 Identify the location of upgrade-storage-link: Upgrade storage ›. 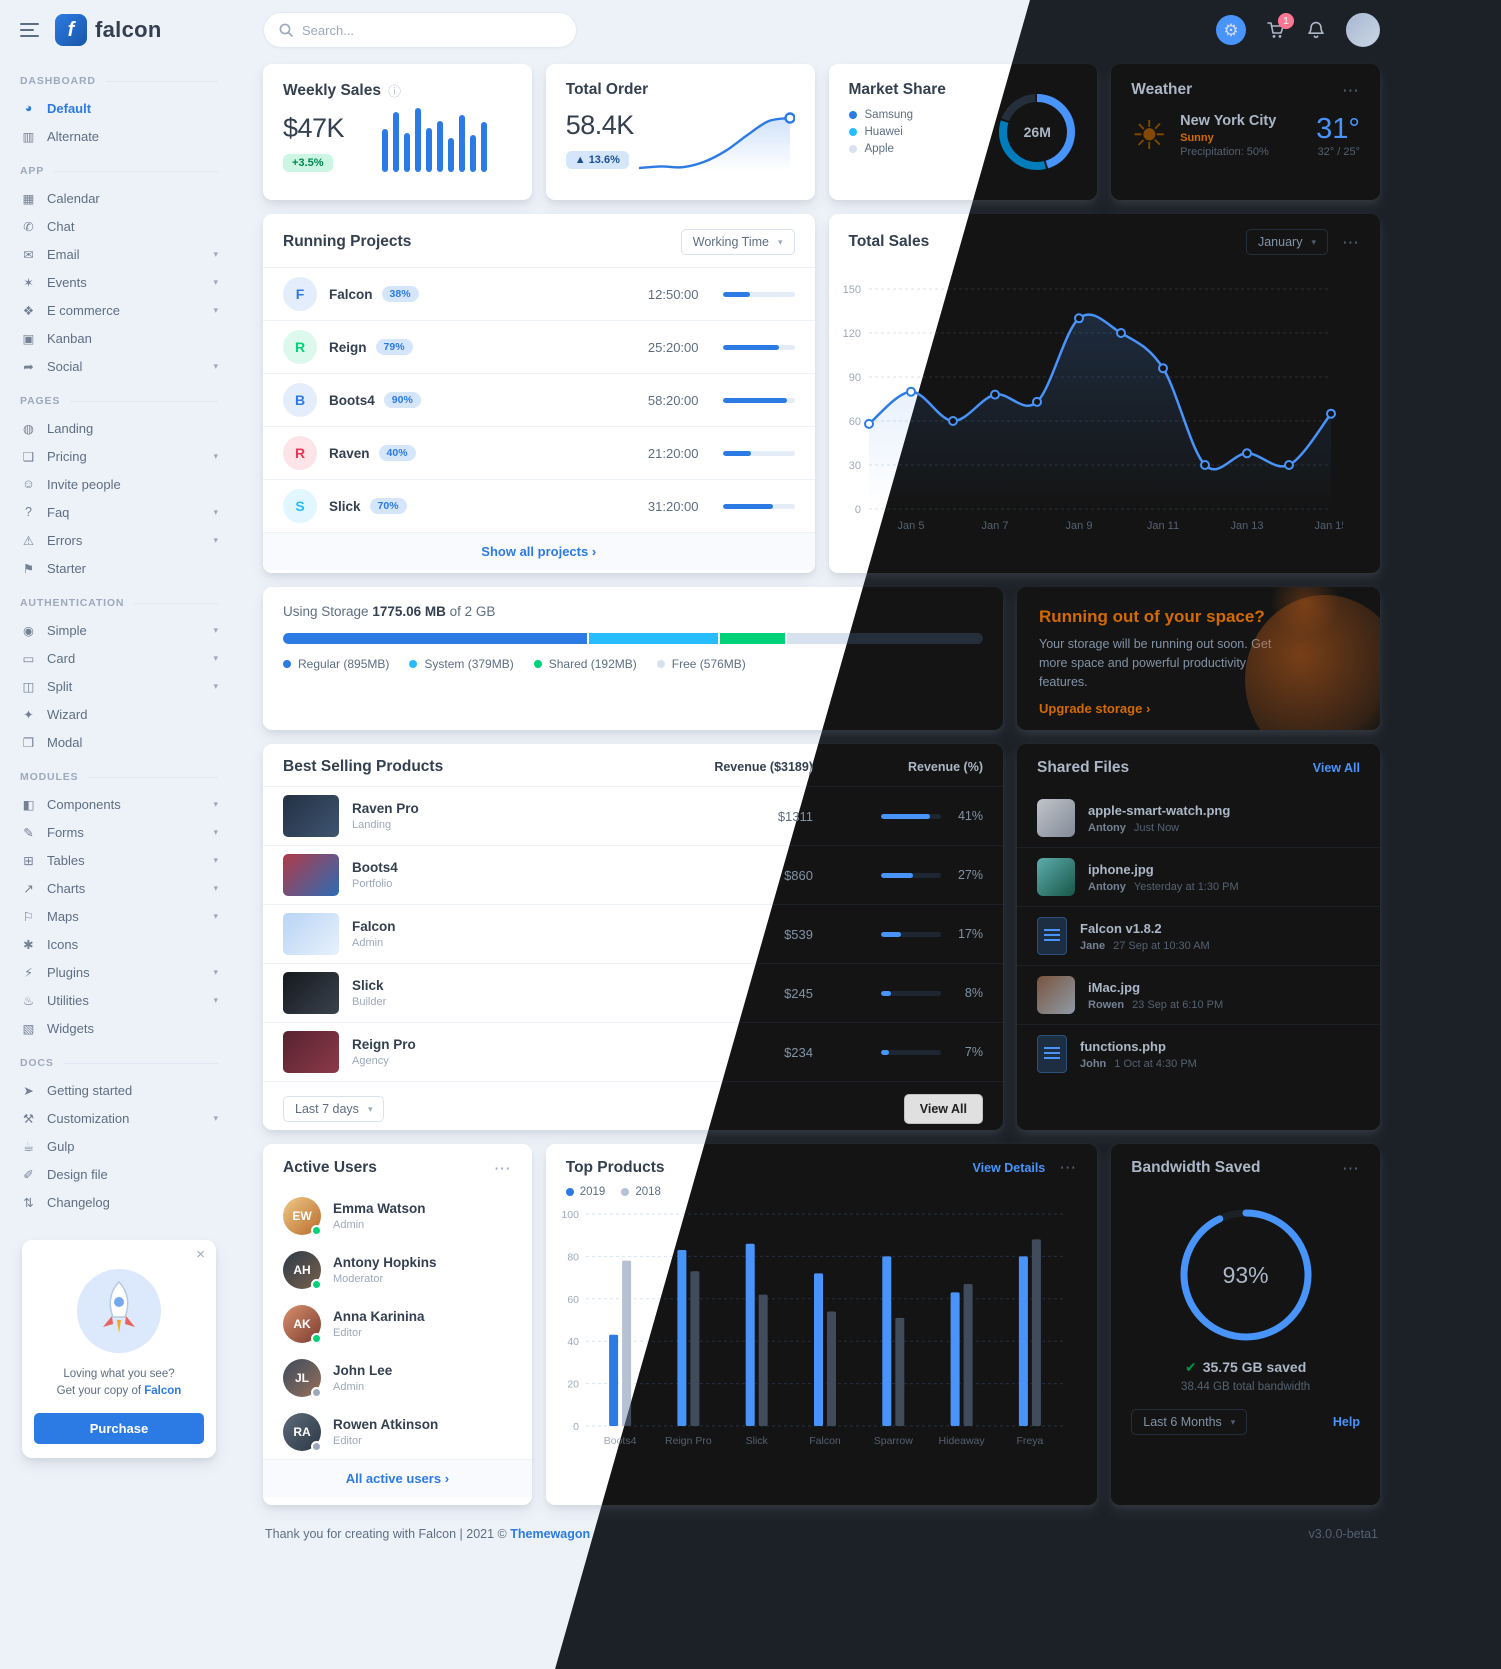
(1094, 708).